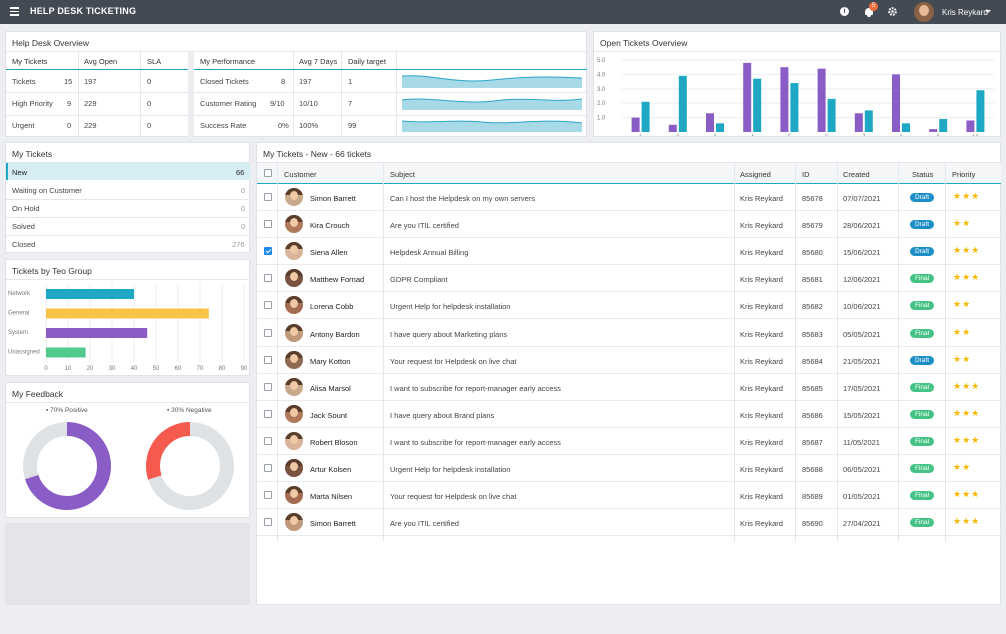 This screenshot has height=634, width=1006. What do you see at coordinates (844, 11) in the screenshot?
I see `help-icon: i` at bounding box center [844, 11].